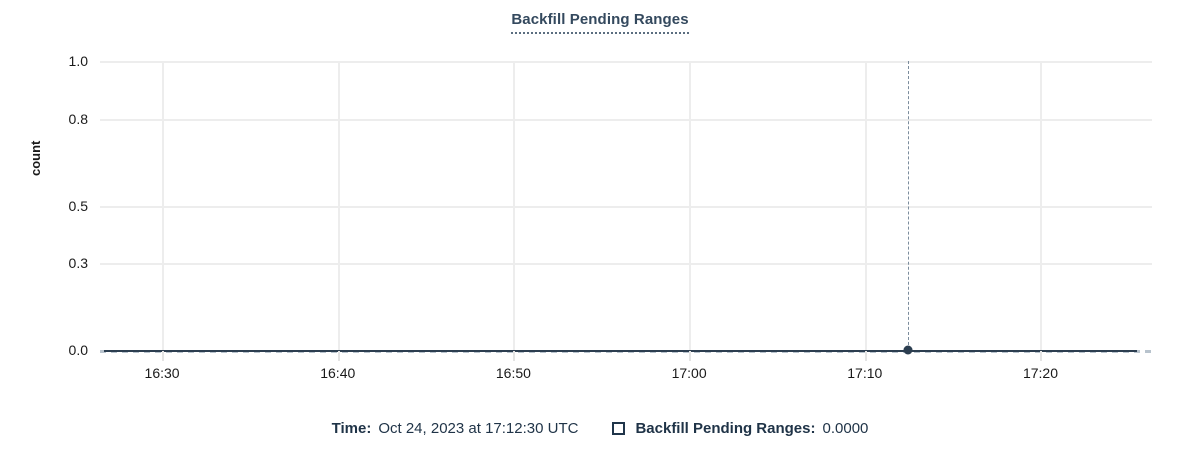  I want to click on x-tick-label: 16:50, so click(513, 373).